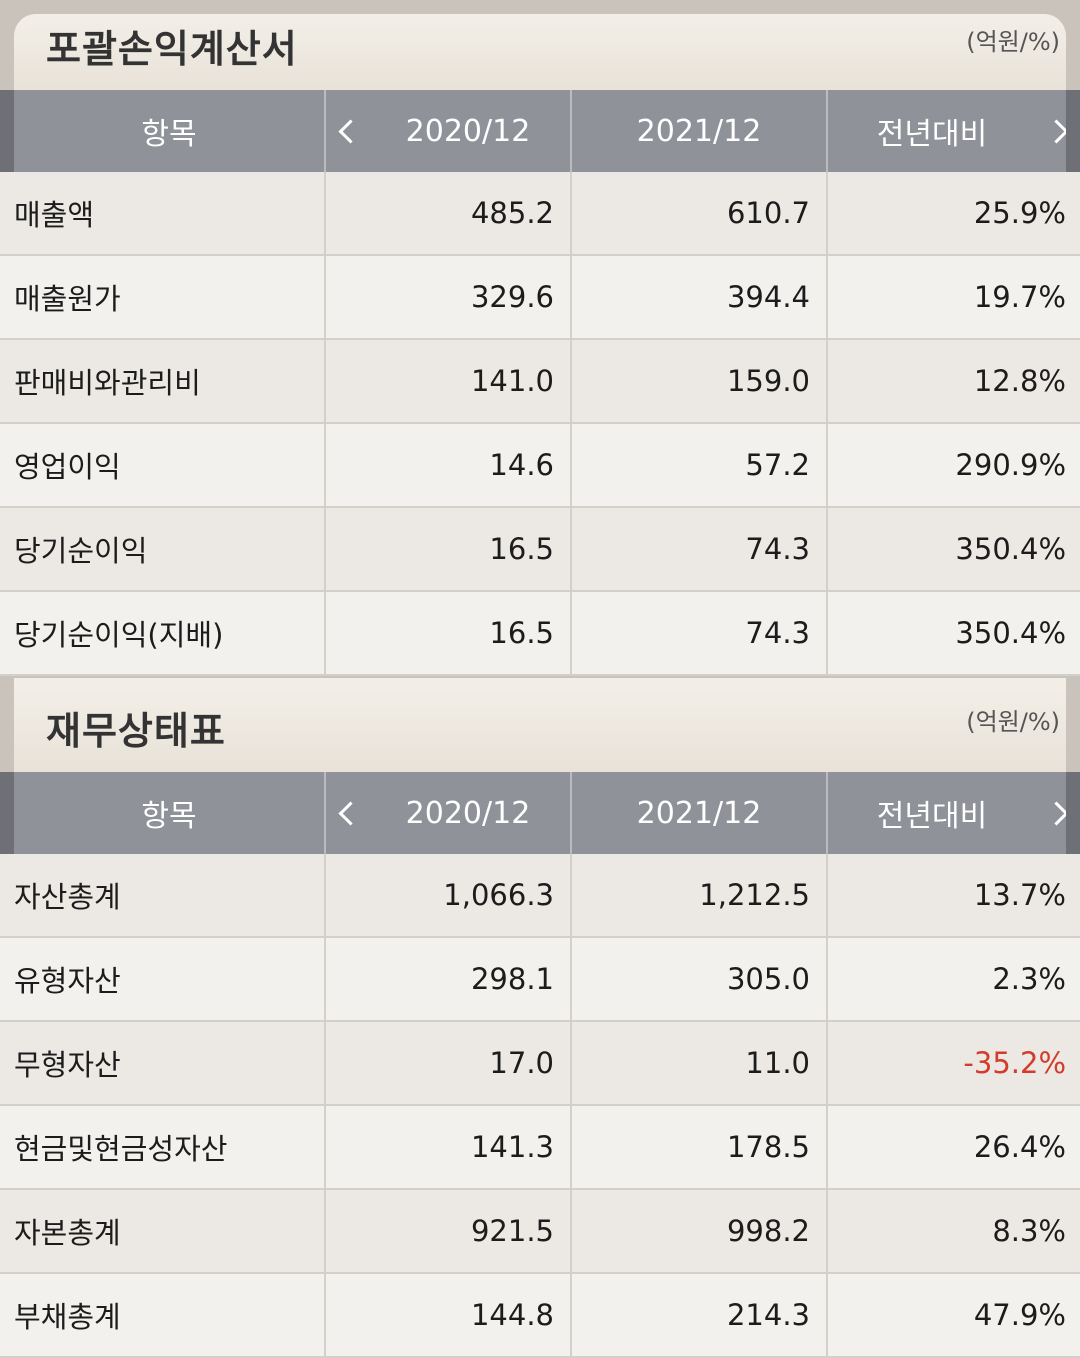 The height and width of the screenshot is (1358, 1080). What do you see at coordinates (163, 1315) in the screenshot?
I see `row-label: 부채총계` at bounding box center [163, 1315].